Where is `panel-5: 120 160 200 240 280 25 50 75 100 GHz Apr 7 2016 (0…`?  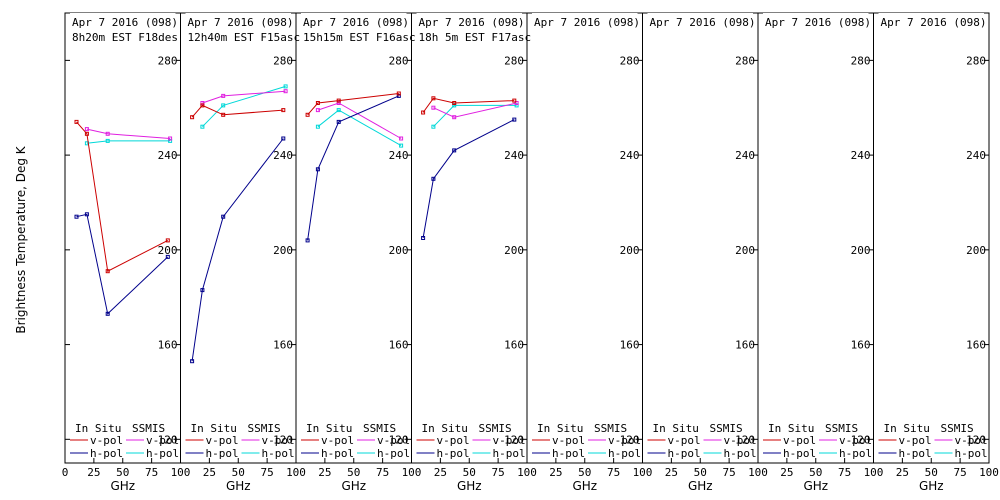
panel-5: 120 160 200 240 280 25 50 75 100 GHz Apr 7 2016 (0… is located at coordinates (589, 252).